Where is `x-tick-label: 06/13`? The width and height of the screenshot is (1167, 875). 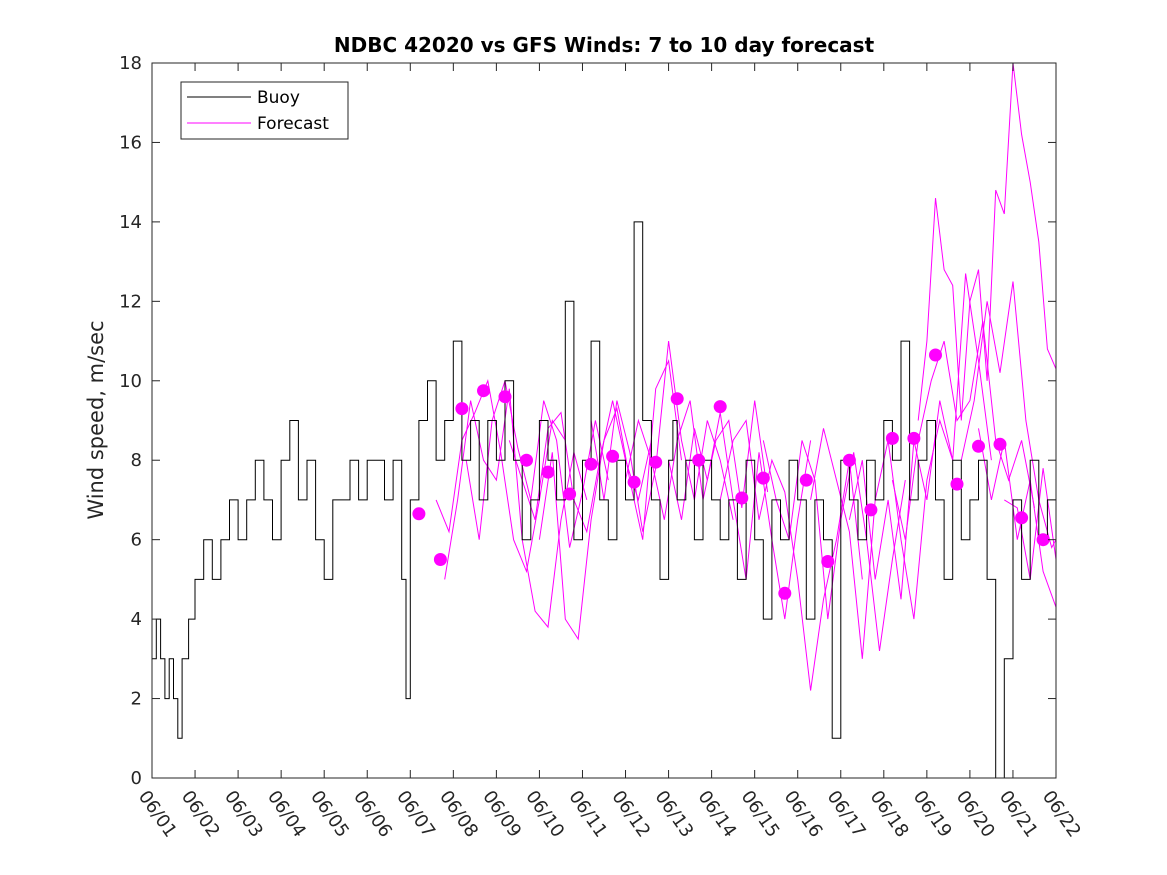 x-tick-label: 06/13 is located at coordinates (674, 814).